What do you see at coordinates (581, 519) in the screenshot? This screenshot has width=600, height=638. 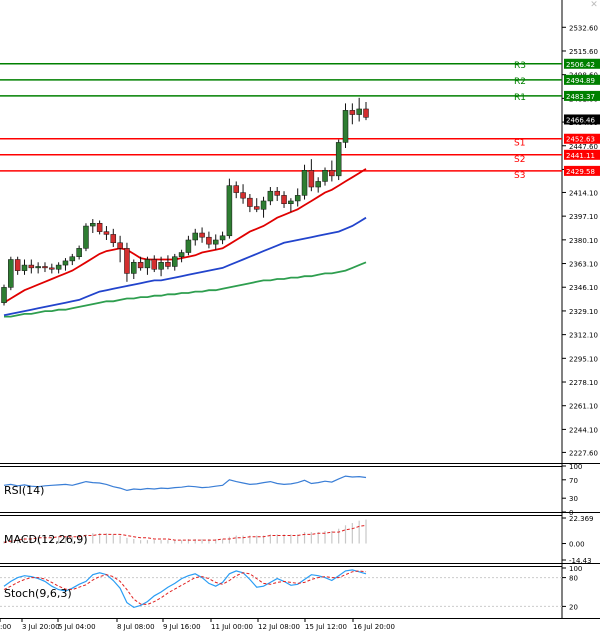 I see `macd-tick-label: 22.369` at bounding box center [581, 519].